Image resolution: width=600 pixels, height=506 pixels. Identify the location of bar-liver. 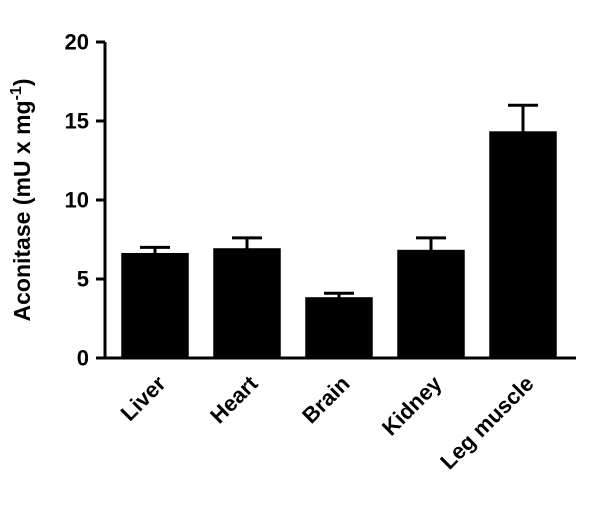
(155, 305).